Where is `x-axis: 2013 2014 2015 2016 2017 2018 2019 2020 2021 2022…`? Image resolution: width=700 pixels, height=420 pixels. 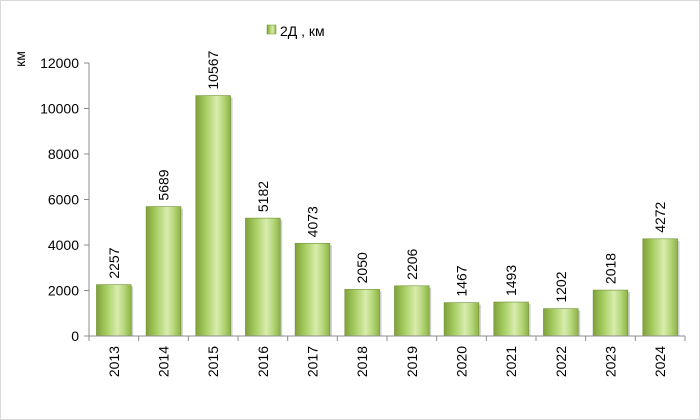 x-axis: 2013 2014 2015 2016 2017 2018 2019 2020 2021 2022… is located at coordinates (387, 356).